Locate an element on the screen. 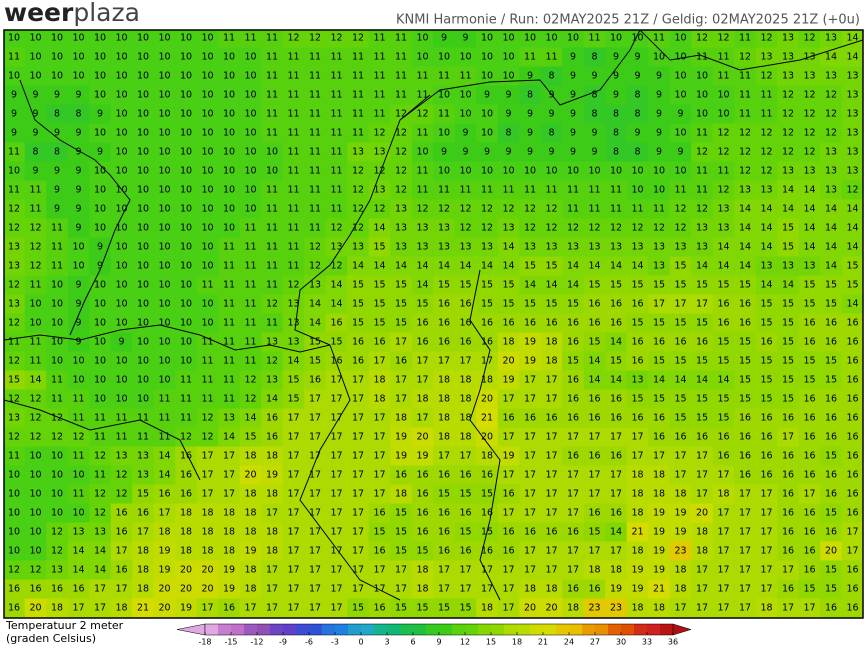 This screenshot has width=867, height=654. colorbar-segment is located at coordinates (394, 629).